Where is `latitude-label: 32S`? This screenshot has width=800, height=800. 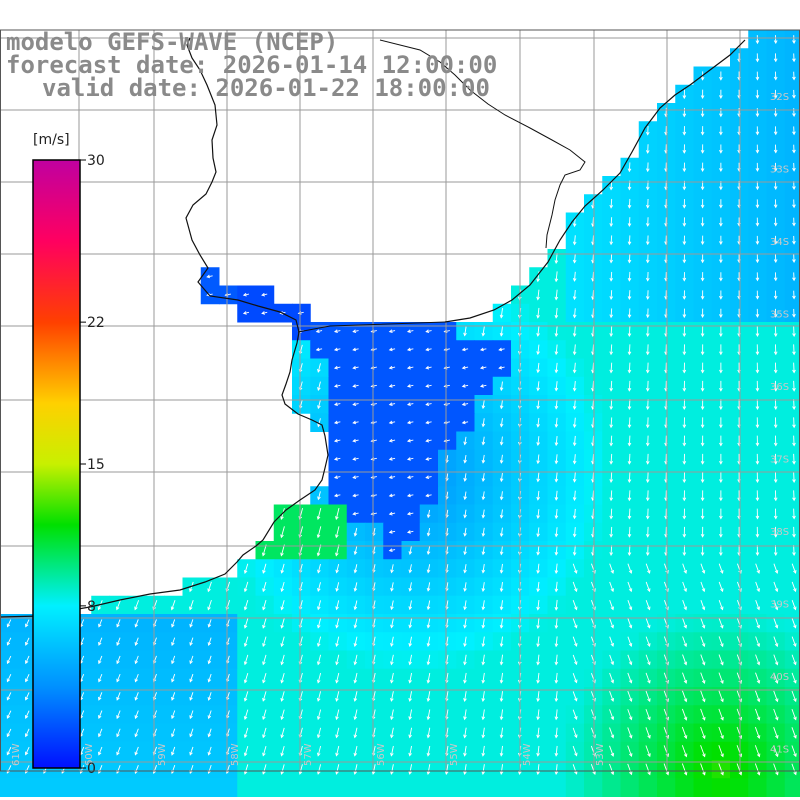 latitude-label: 32S is located at coordinates (779, 97).